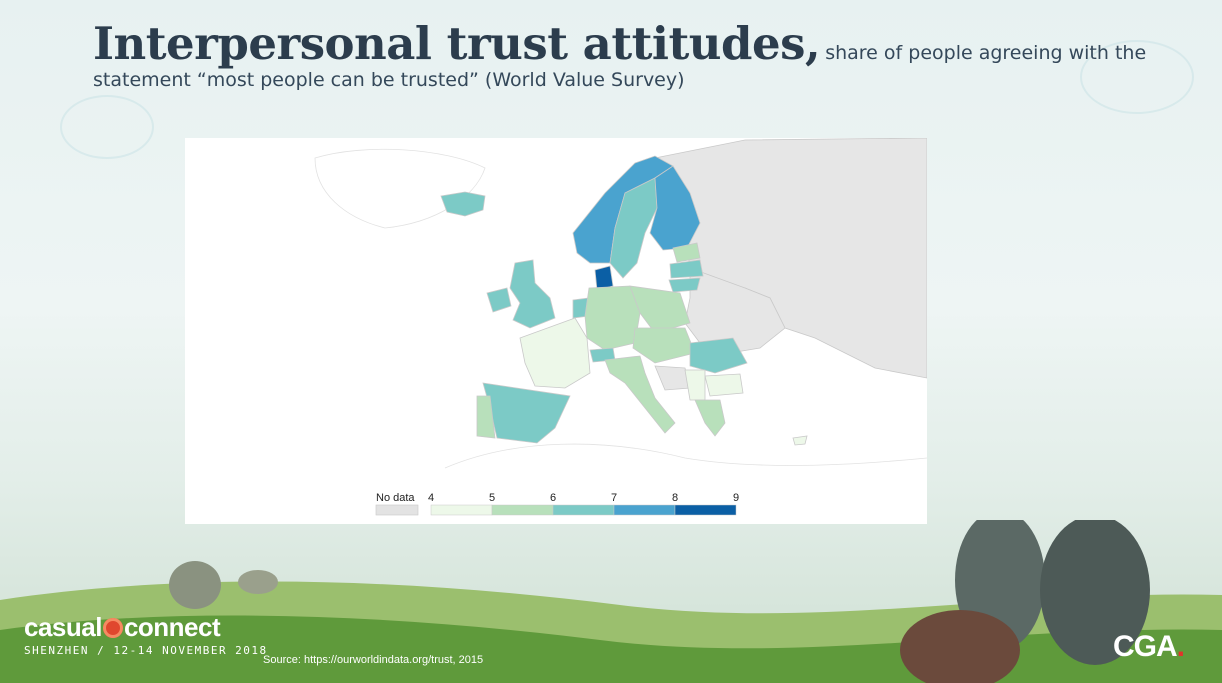 The height and width of the screenshot is (683, 1222). Describe the element at coordinates (800, 440) in the screenshot. I see `region-cyprus` at that location.